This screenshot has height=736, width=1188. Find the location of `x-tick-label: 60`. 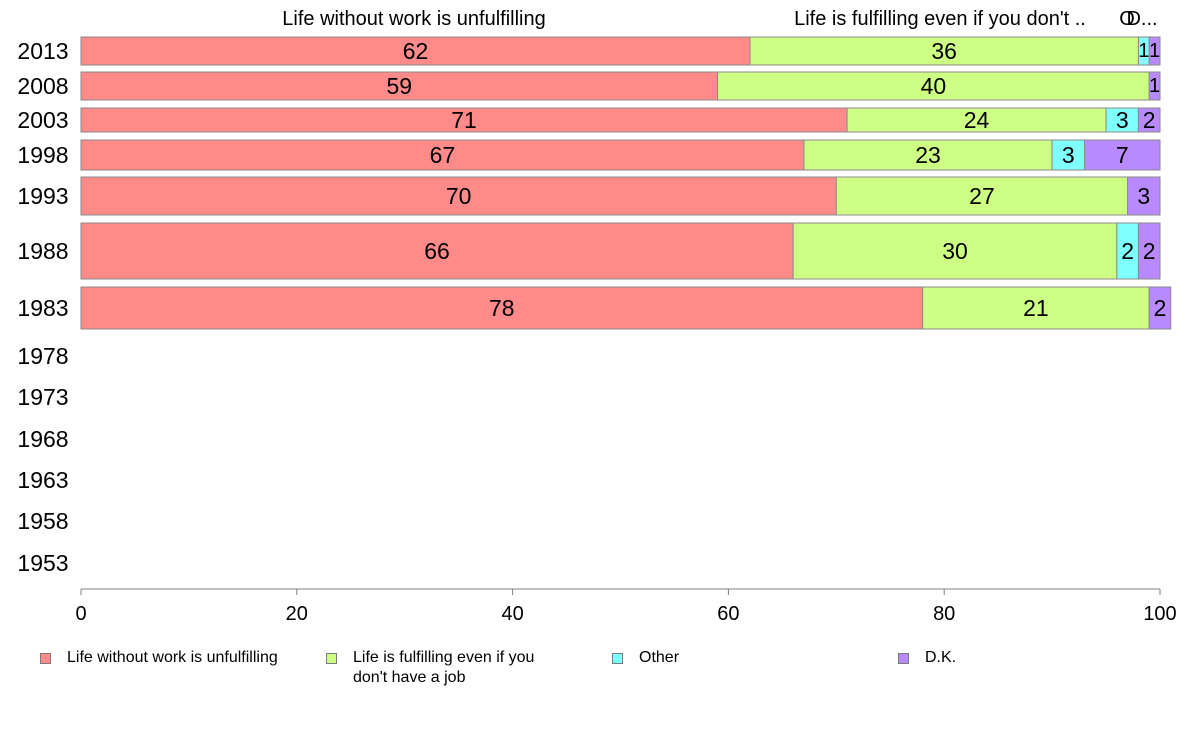

x-tick-label: 60 is located at coordinates (728, 614).